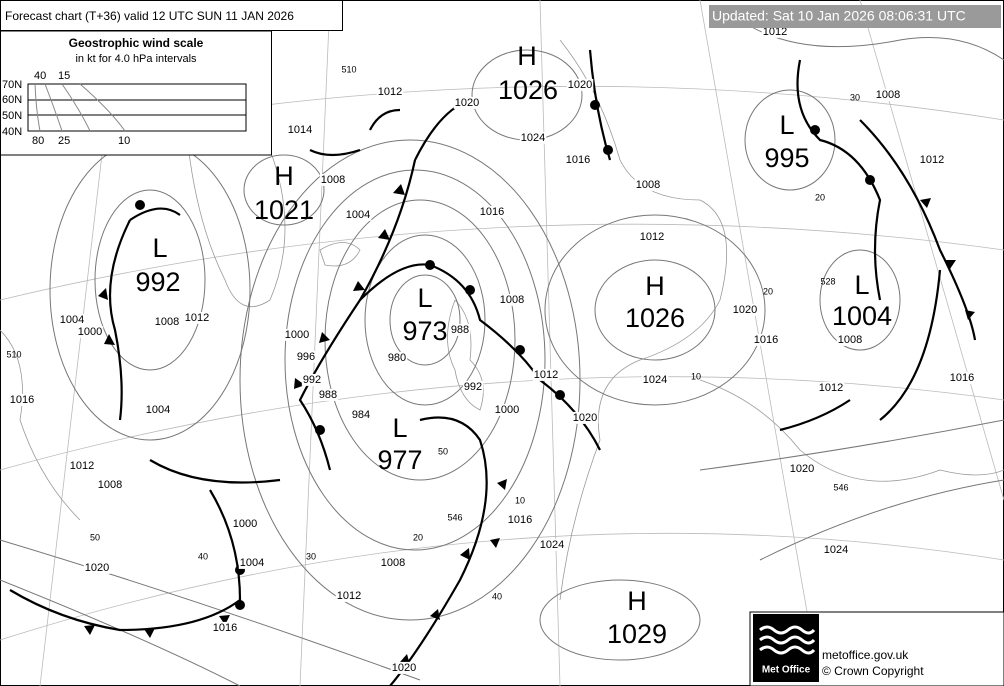 The width and height of the screenshot is (1004, 686). Describe the element at coordinates (80, 107) in the screenshot. I see `wind-scale-curves` at that location.